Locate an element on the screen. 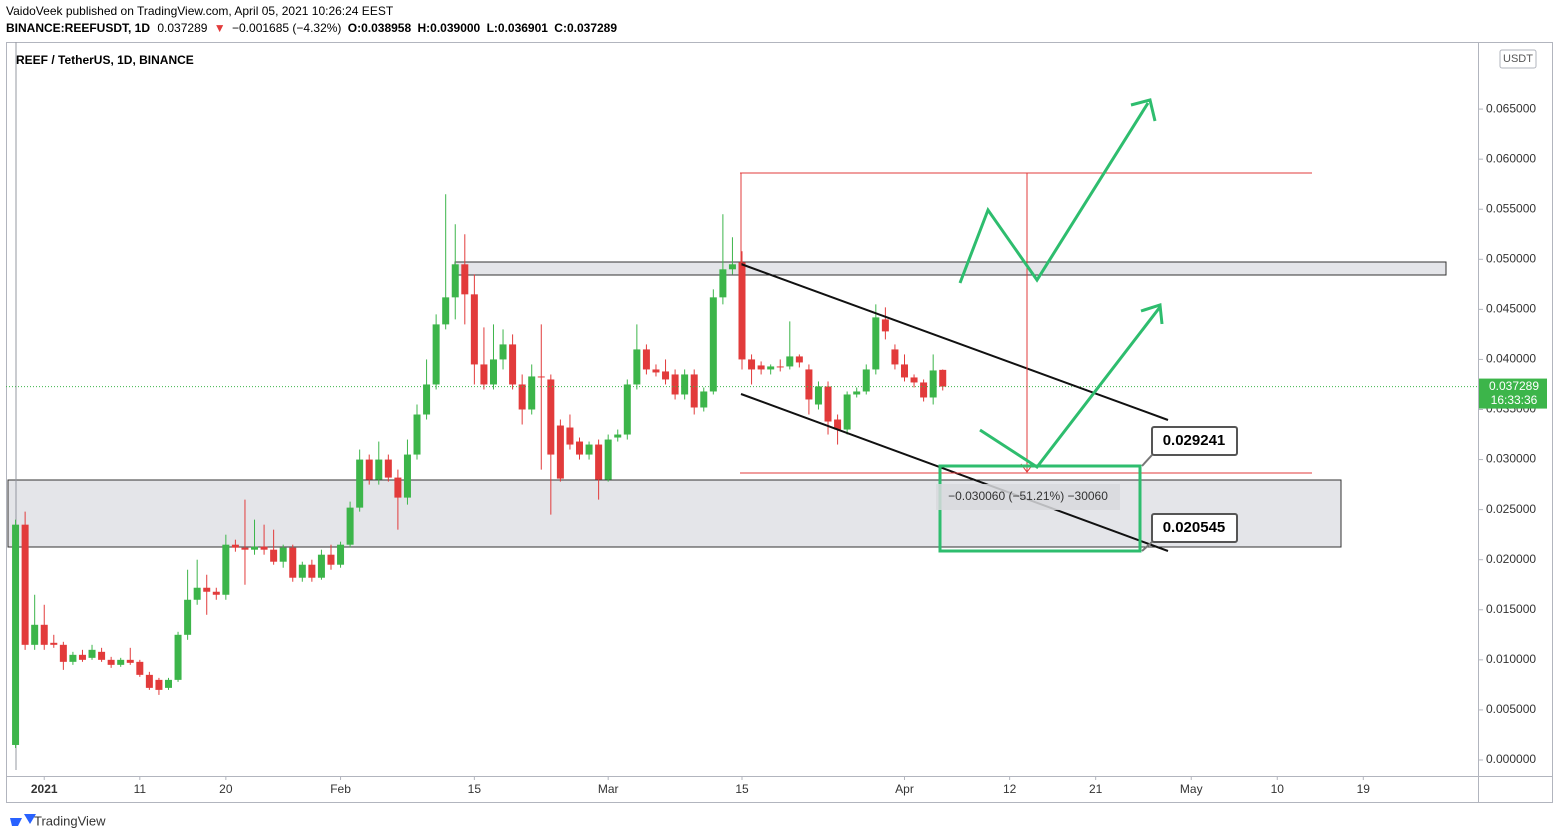  y-tick-label: 0.010000 is located at coordinates (1511, 659).